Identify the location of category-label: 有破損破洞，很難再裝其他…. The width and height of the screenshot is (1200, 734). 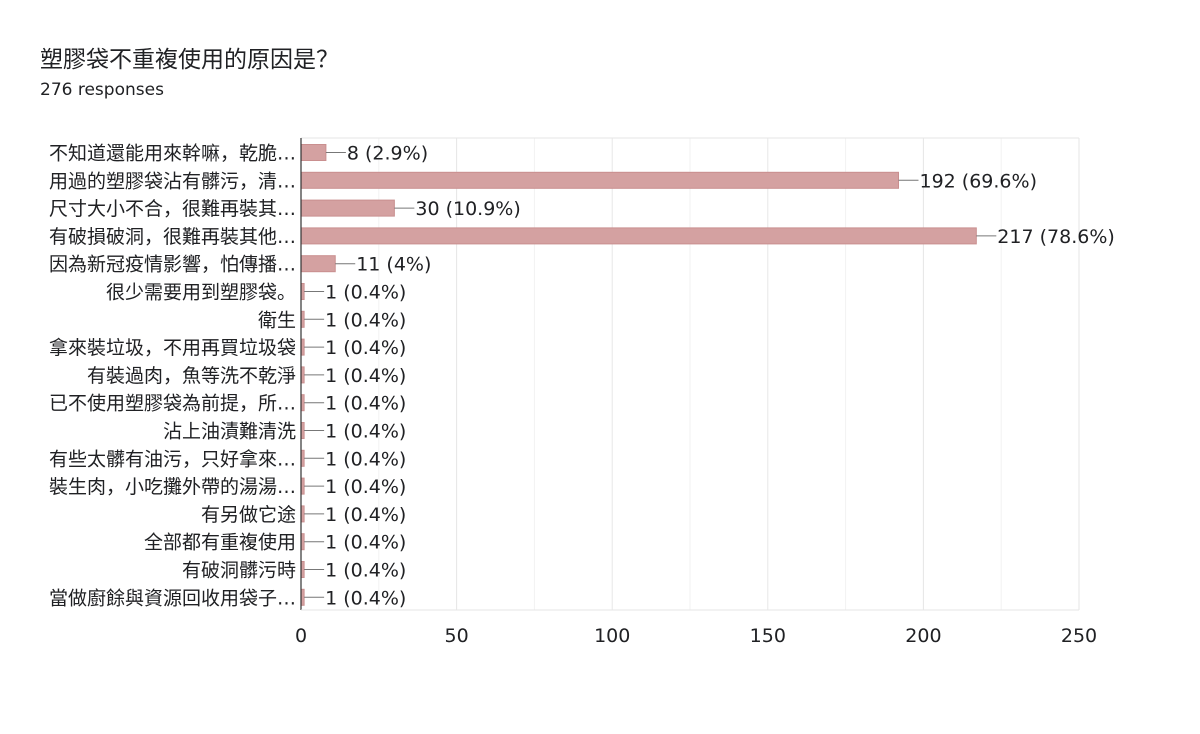
(172, 237).